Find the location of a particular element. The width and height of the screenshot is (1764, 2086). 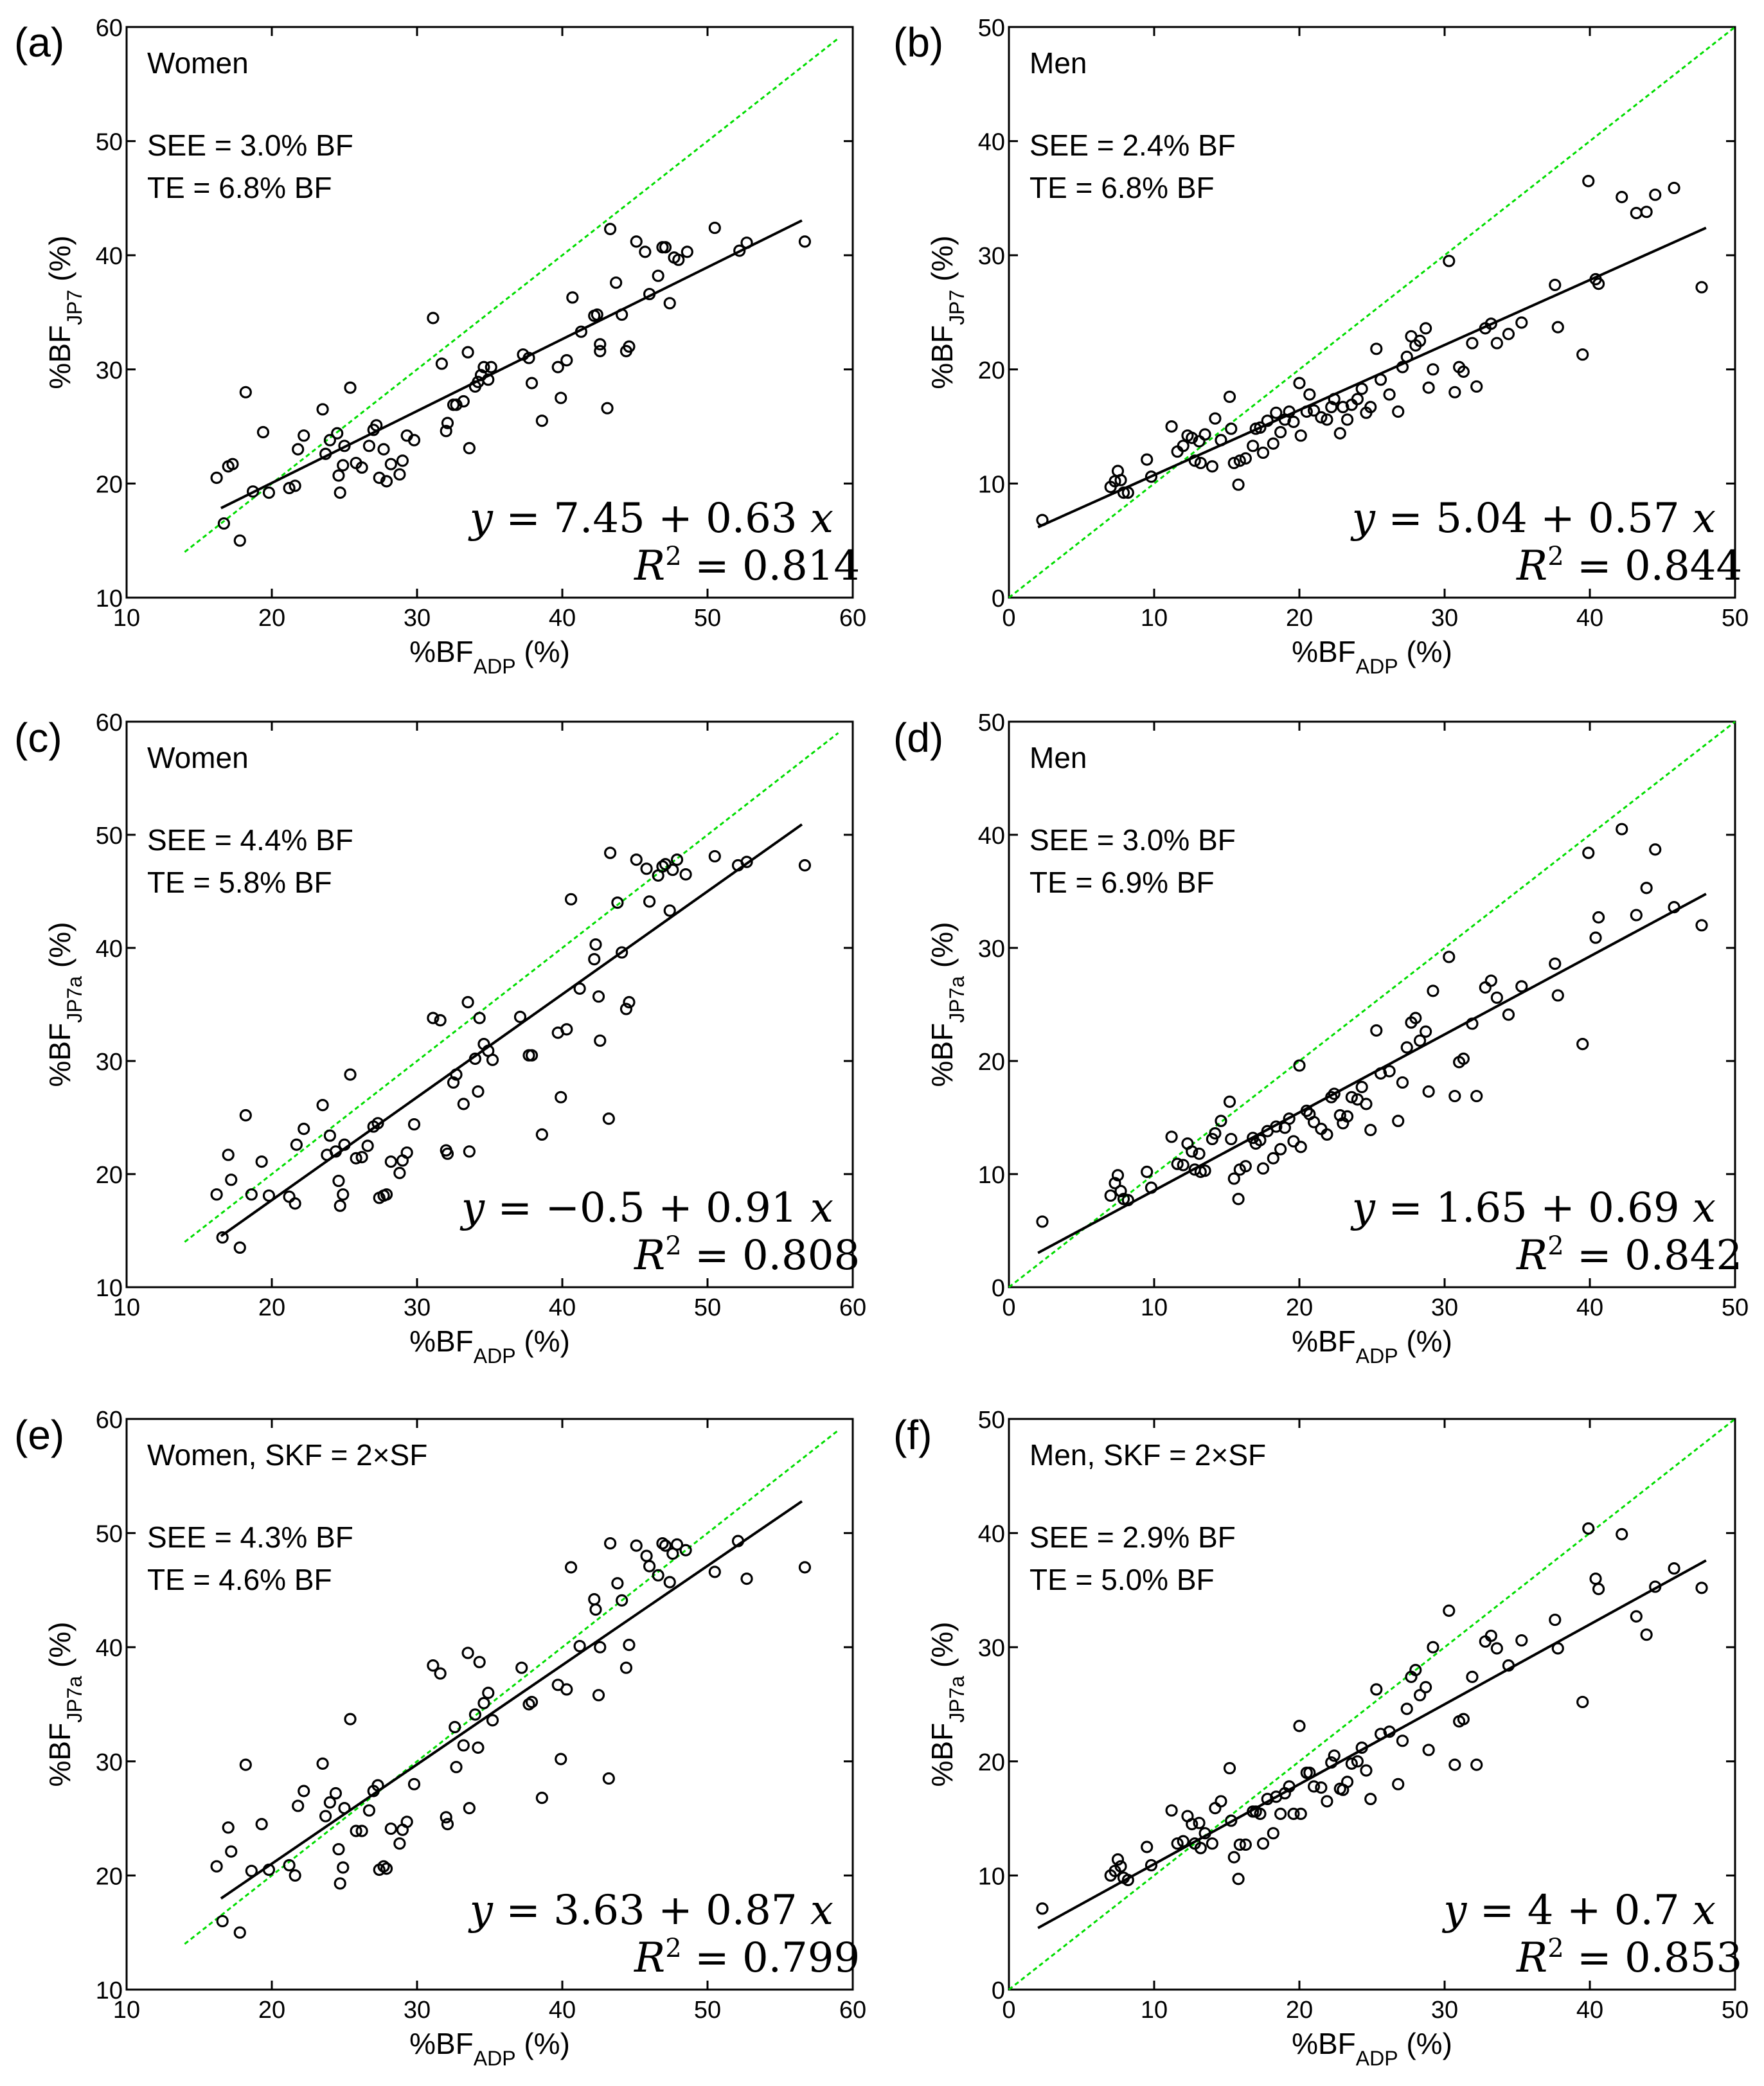

y-tick-label: 0 is located at coordinates (998, 598).